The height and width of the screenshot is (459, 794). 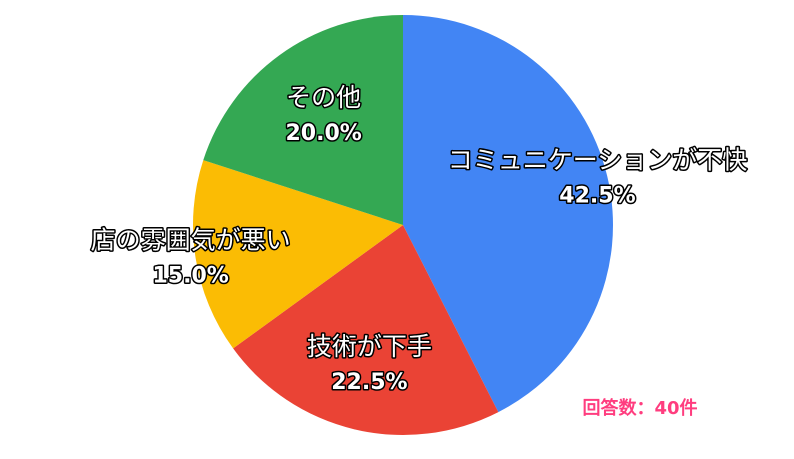 I want to click on slice-value: 20.0%, so click(x=323, y=133).